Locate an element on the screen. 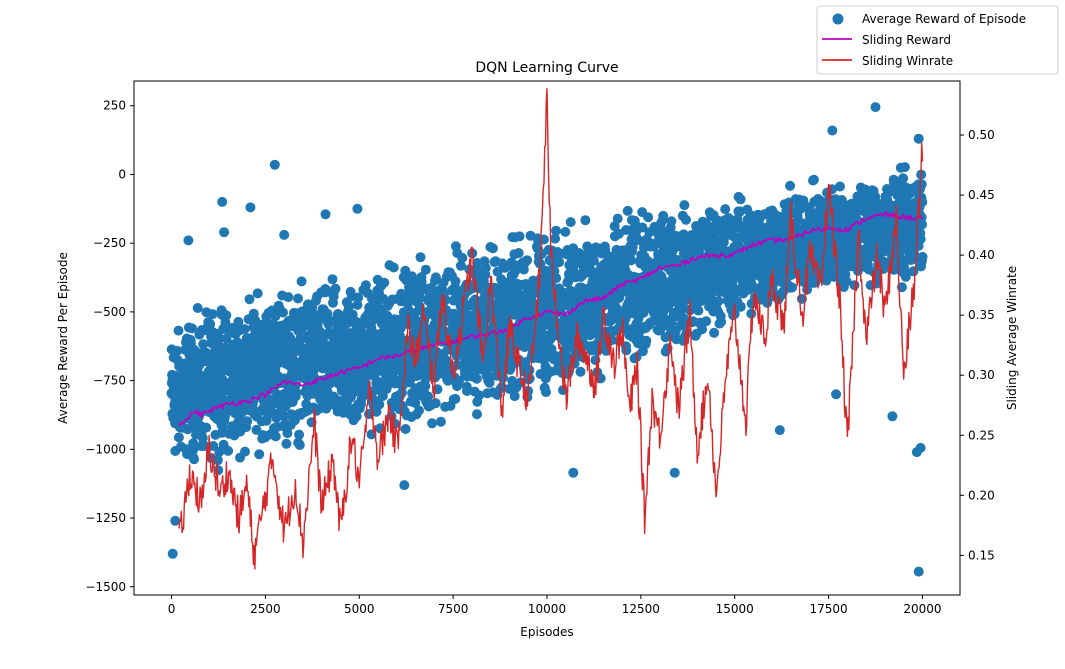 Image resolution: width=1065 pixels, height=669 pixels. x-tick-label: 0 is located at coordinates (172, 609).